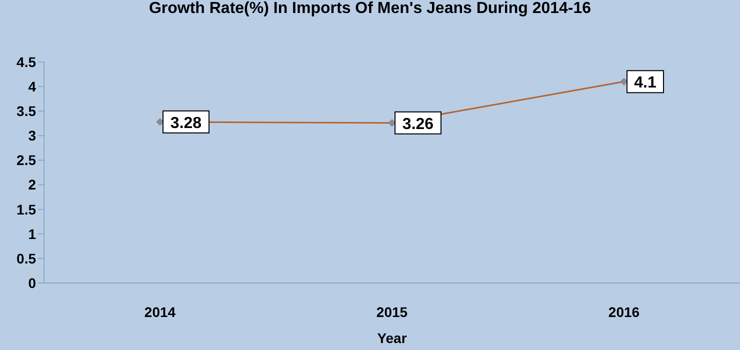 The width and height of the screenshot is (740, 350). What do you see at coordinates (32, 86) in the screenshot?
I see `y-tick-label: 4` at bounding box center [32, 86].